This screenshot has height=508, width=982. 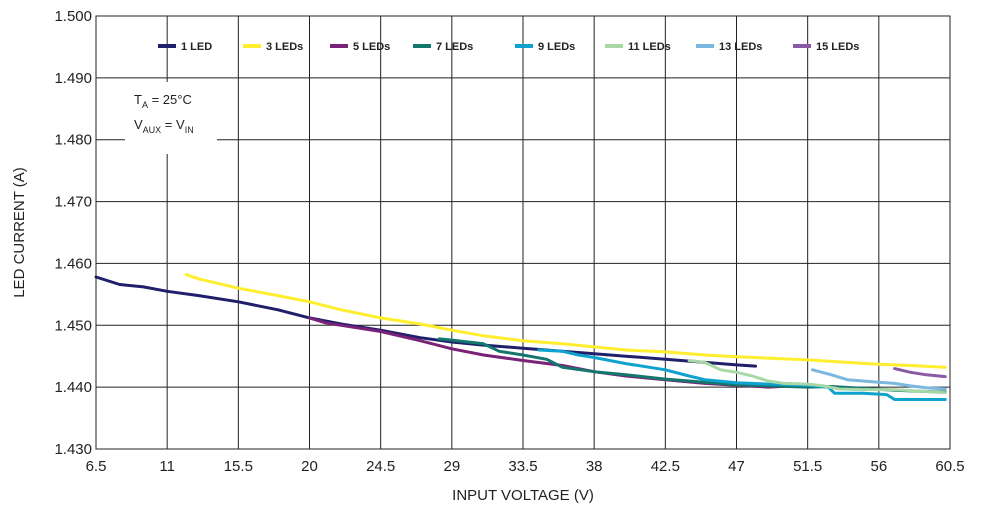 I want to click on y-tick-label: 1.450, so click(x=73, y=325).